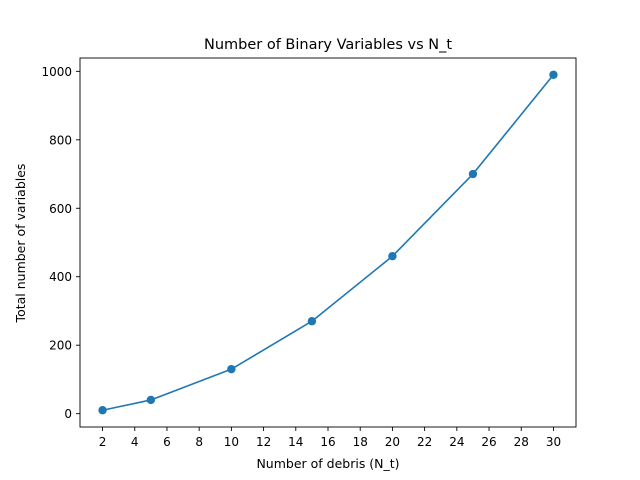  What do you see at coordinates (328, 45) in the screenshot?
I see `chart-title: Number of Binary Variables vs N_t` at bounding box center [328, 45].